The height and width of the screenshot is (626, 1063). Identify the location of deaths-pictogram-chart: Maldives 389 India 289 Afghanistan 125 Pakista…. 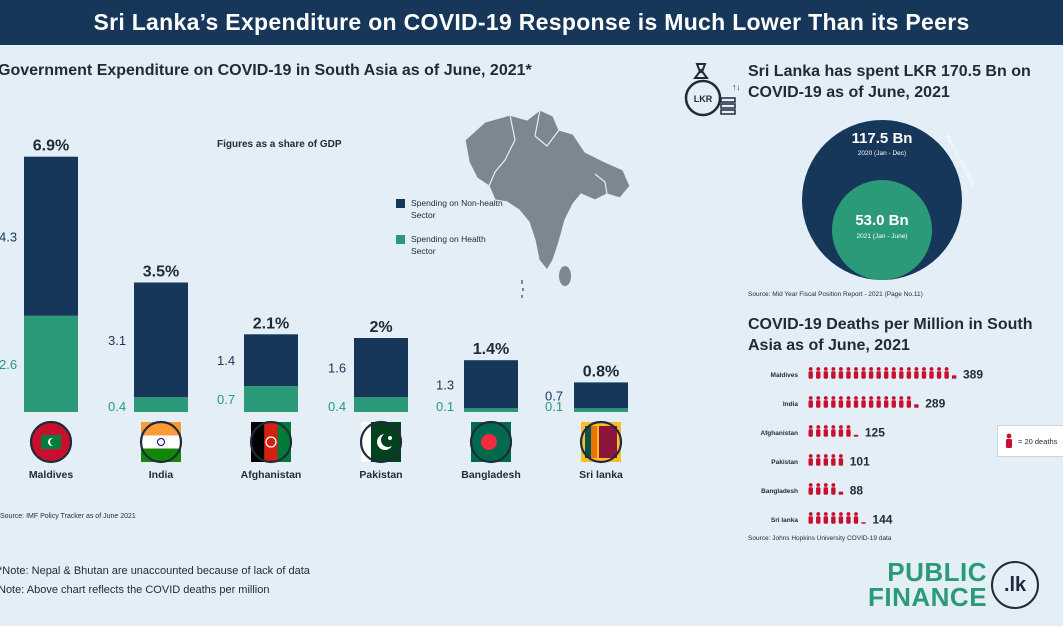
(871, 447).